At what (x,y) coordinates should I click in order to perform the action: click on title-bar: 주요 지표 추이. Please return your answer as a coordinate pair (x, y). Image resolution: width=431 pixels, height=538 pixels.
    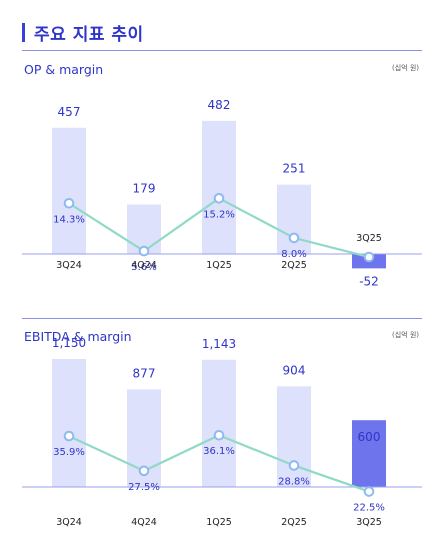
    Looking at the image, I should click on (83, 32).